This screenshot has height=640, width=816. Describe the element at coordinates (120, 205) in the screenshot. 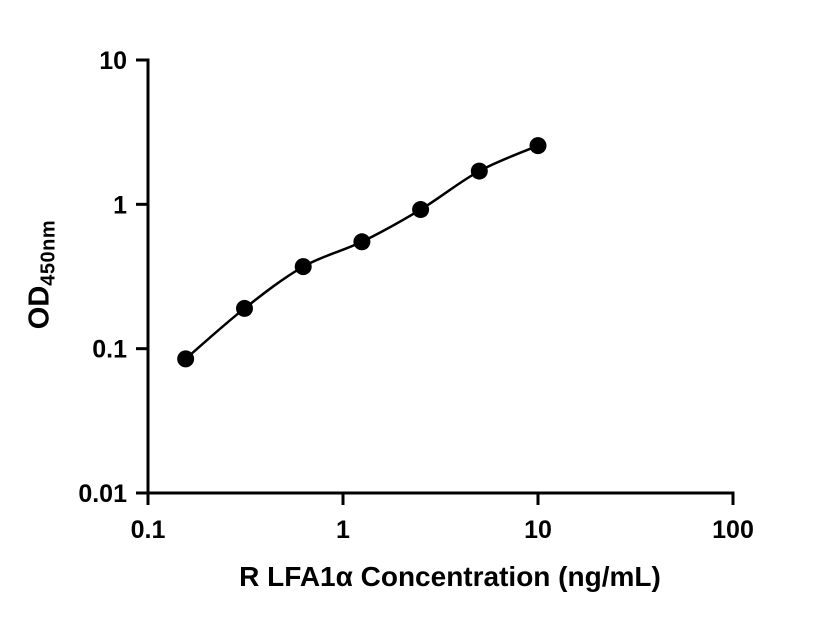

I see `y-tick-label: 1` at that location.